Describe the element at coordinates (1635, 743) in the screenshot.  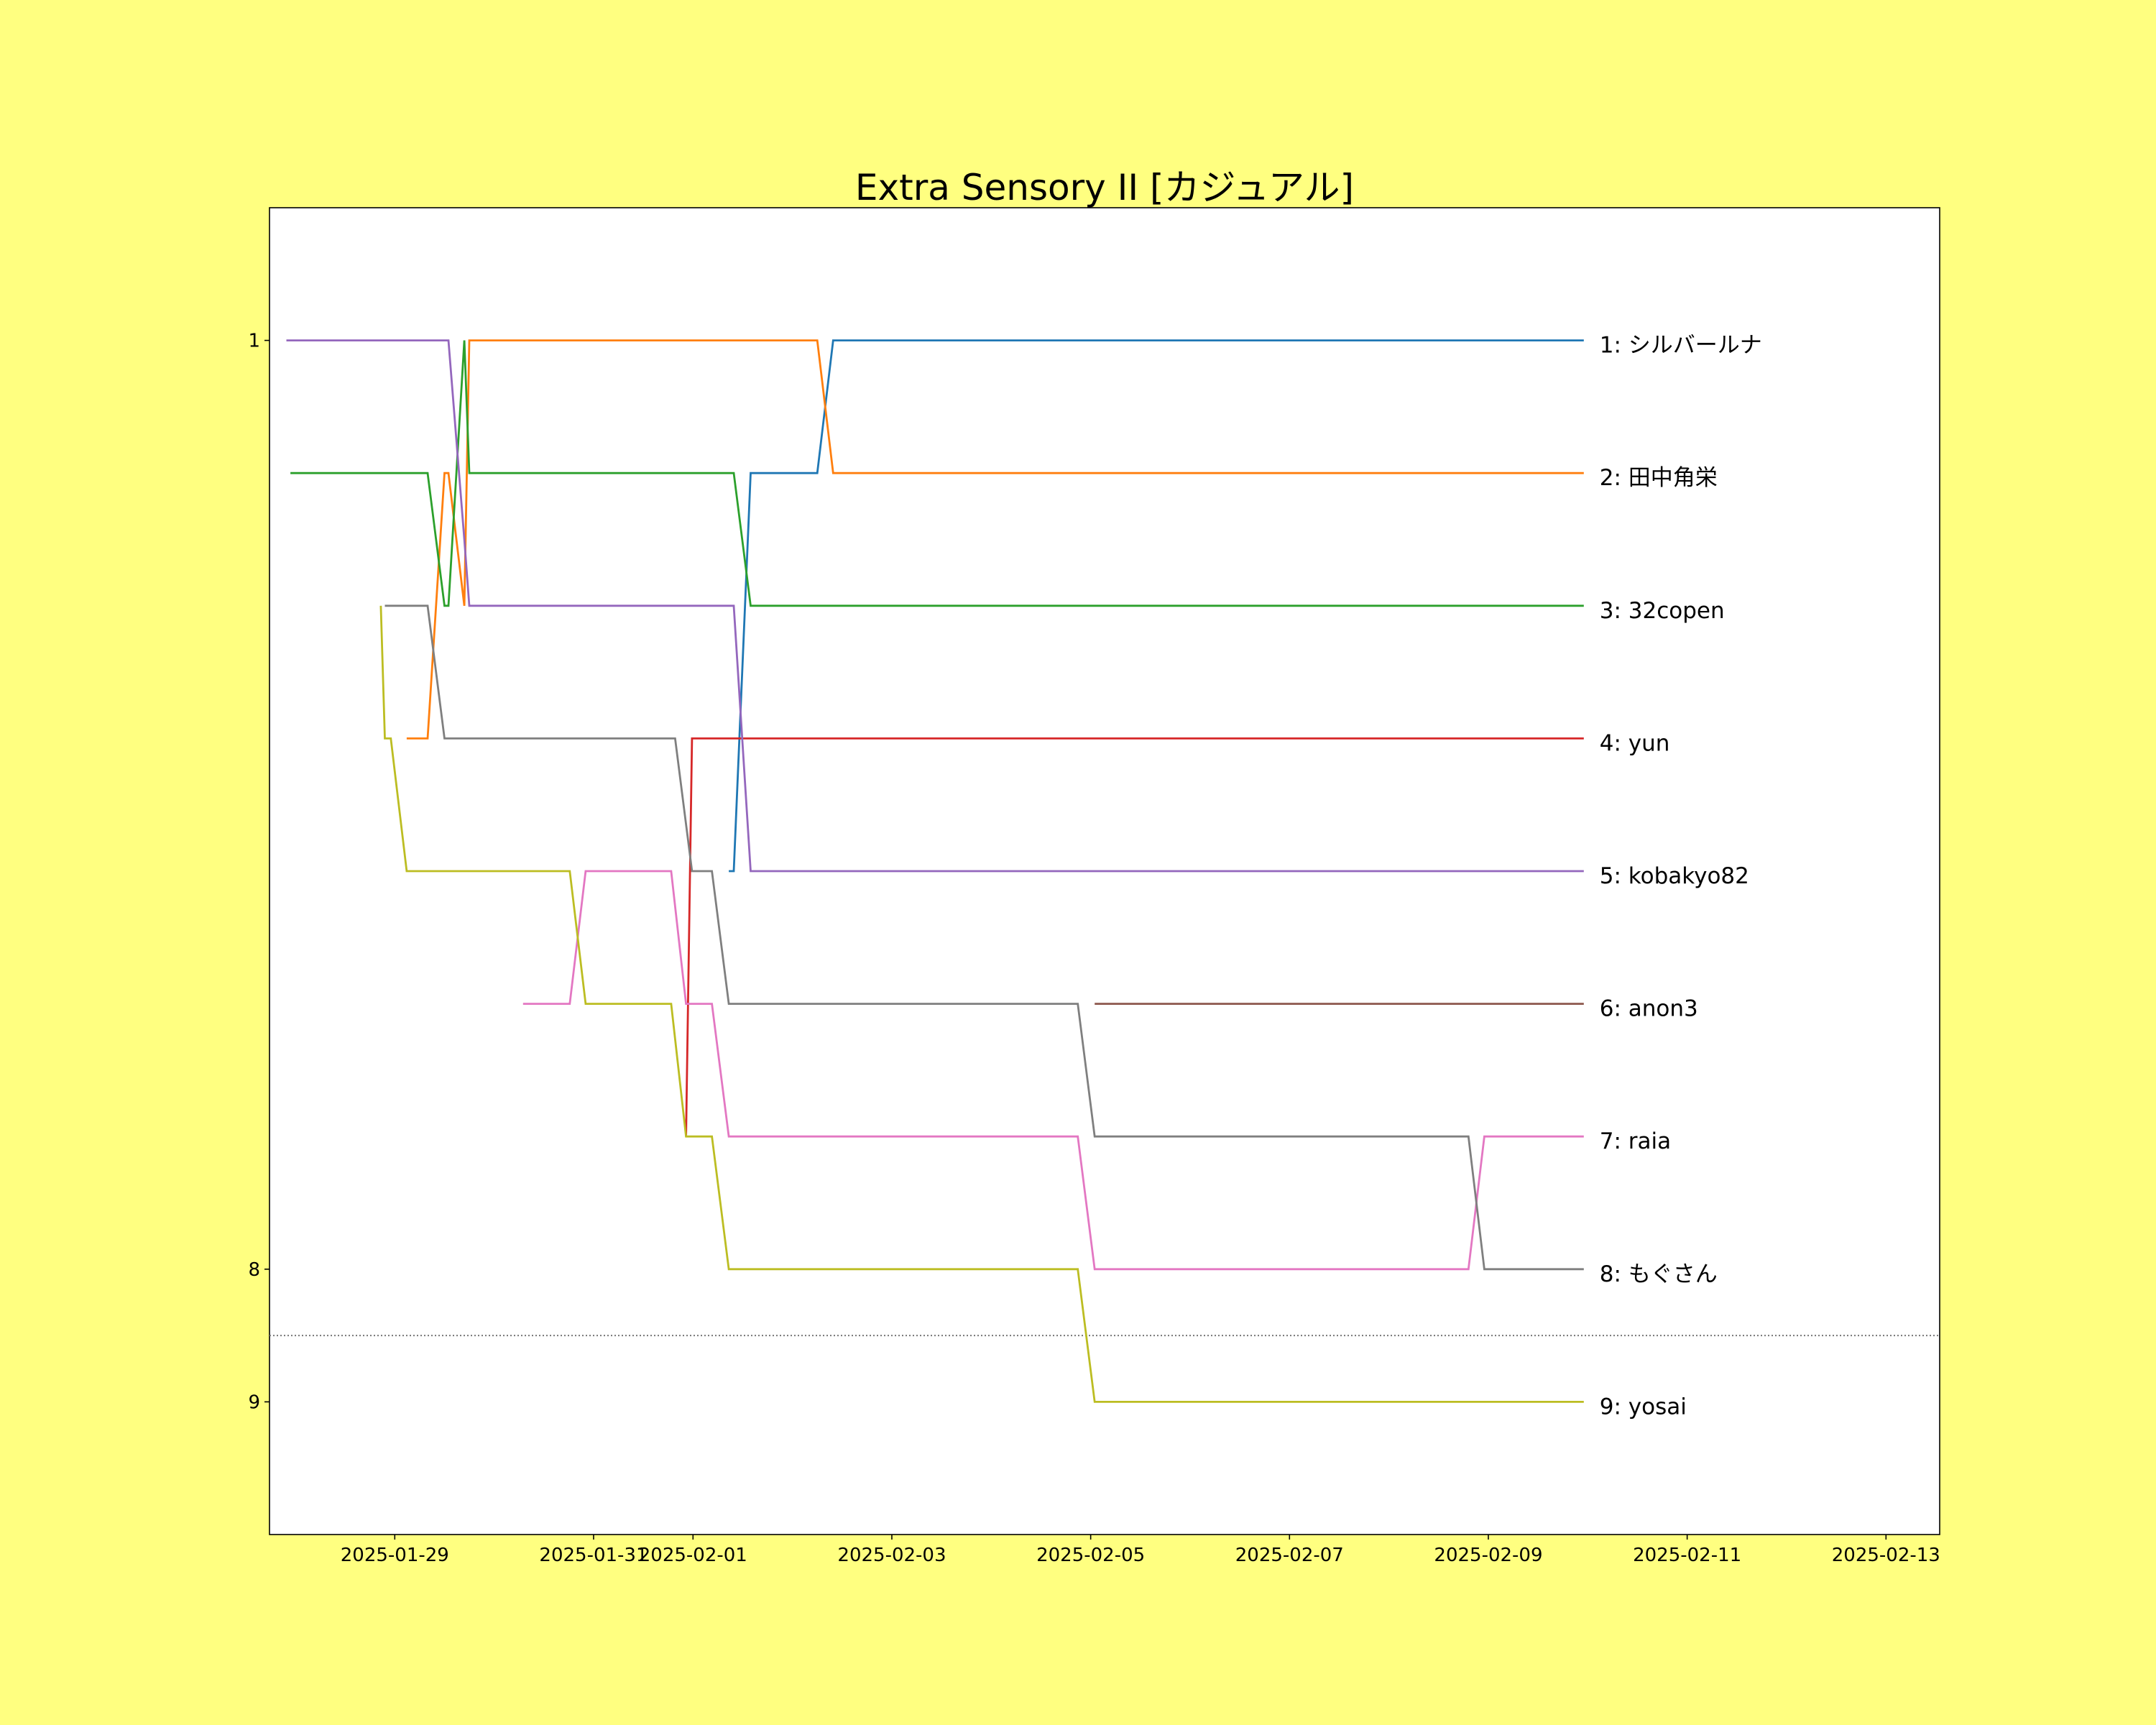
I see `series-end-label: 4: yun` at that location.